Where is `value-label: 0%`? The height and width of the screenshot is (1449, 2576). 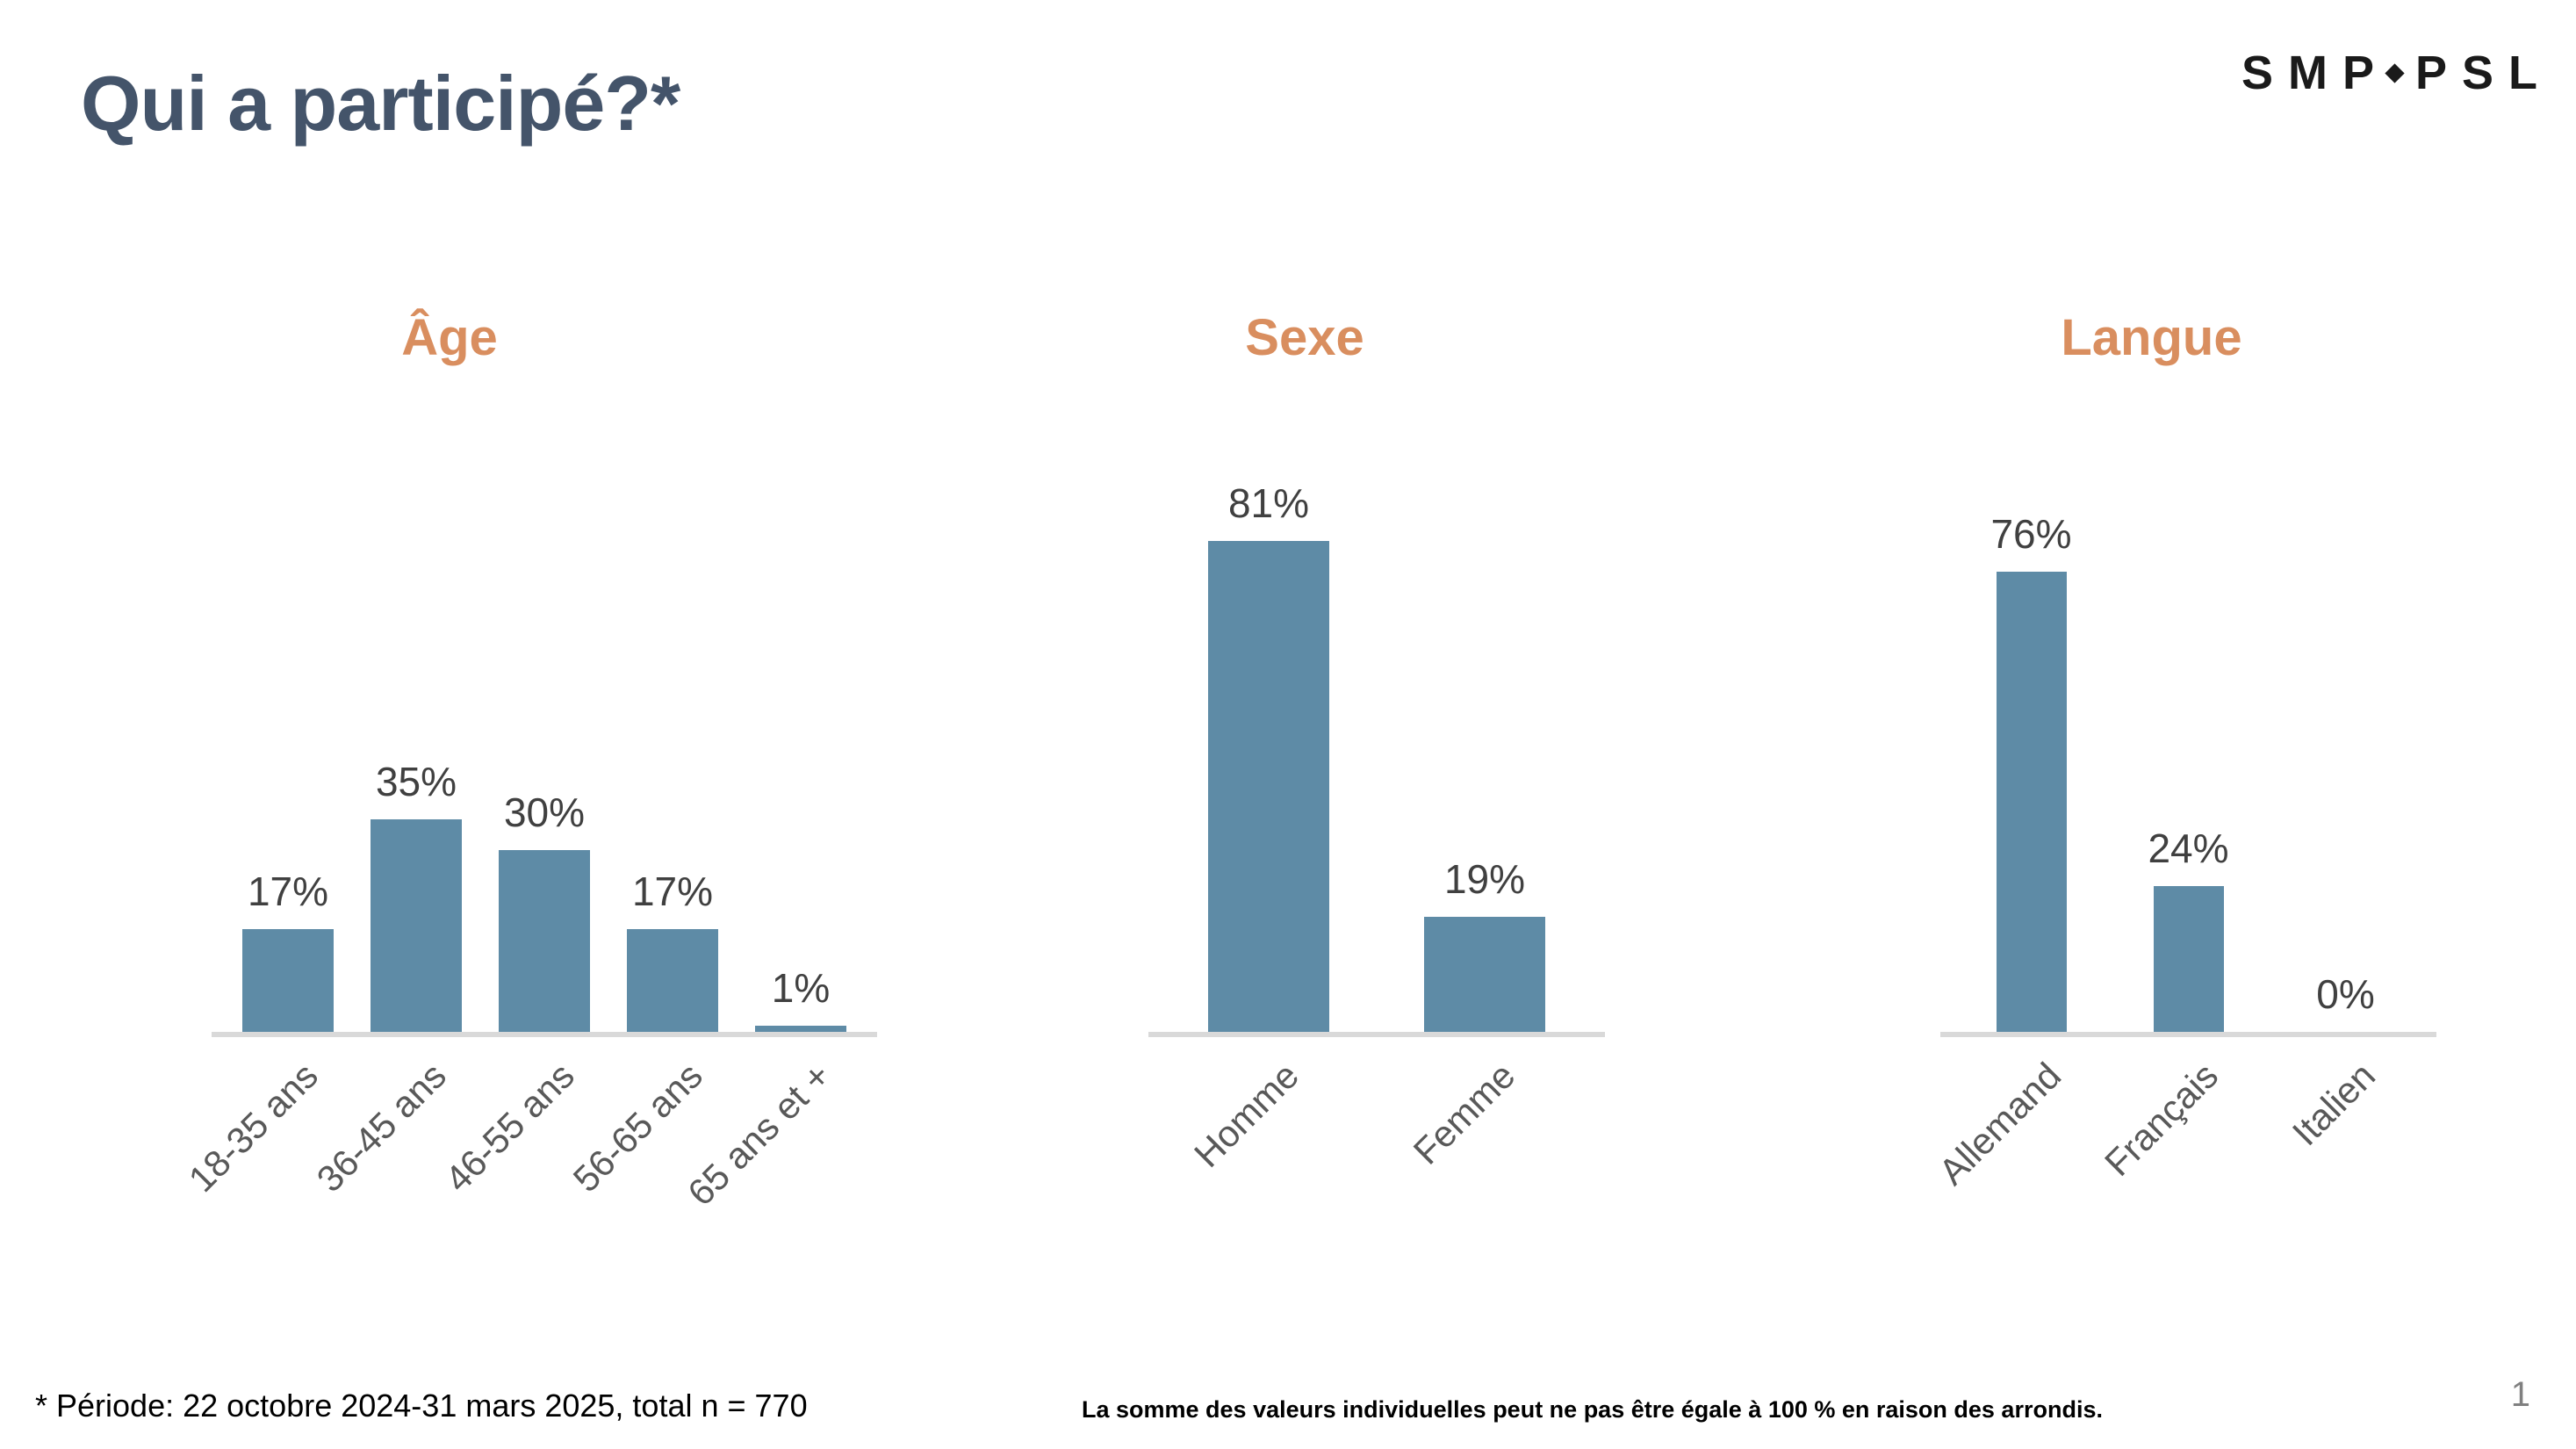
value-label: 0% is located at coordinates (2345, 994).